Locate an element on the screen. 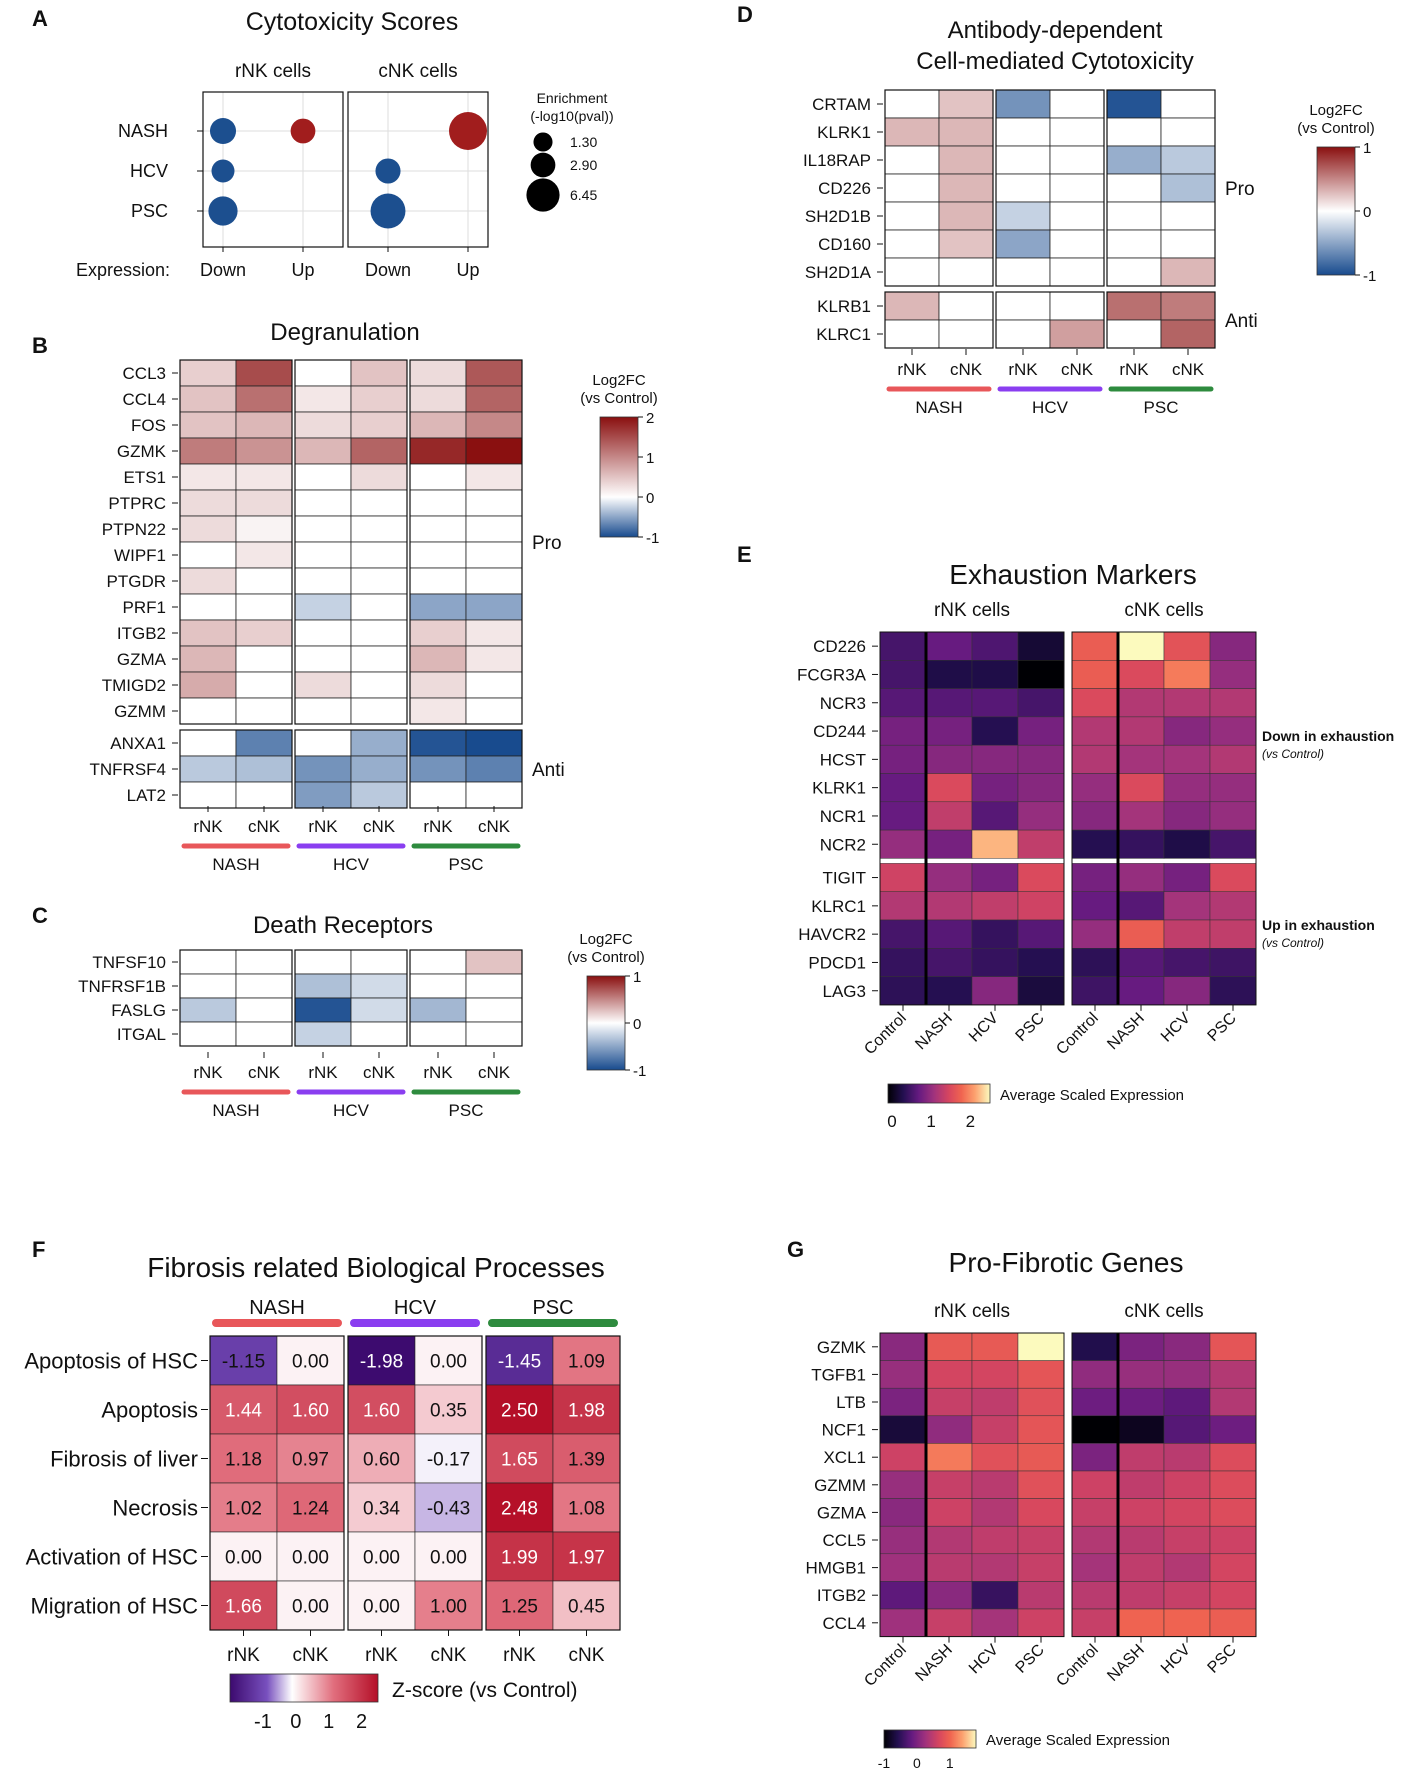 The width and height of the screenshot is (1417, 1774). y-tick-label: Fibrosis of liver is located at coordinates (124, 1459).